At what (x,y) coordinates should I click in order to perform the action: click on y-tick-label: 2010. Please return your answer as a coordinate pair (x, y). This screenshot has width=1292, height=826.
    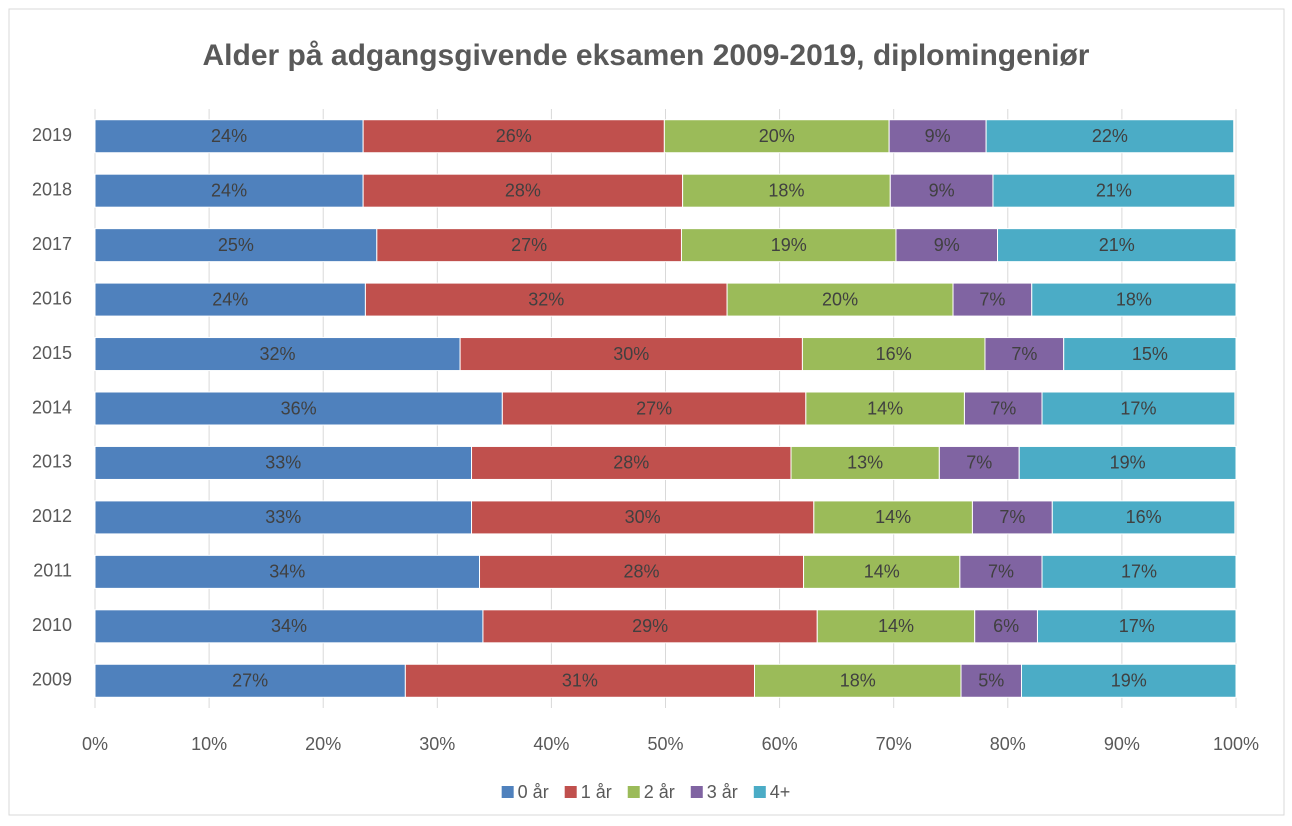
    Looking at the image, I should click on (52, 625).